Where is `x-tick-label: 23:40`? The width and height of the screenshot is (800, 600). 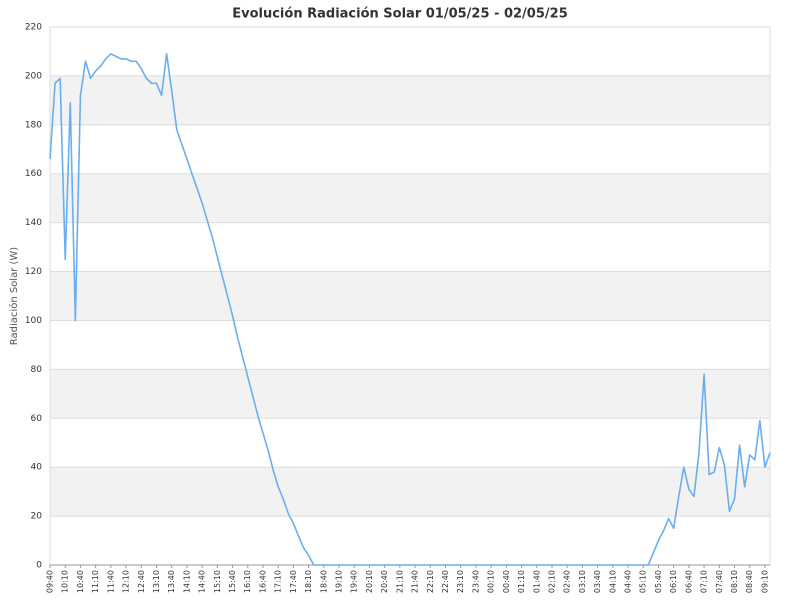
x-tick-label: 23:40 is located at coordinates (475, 581).